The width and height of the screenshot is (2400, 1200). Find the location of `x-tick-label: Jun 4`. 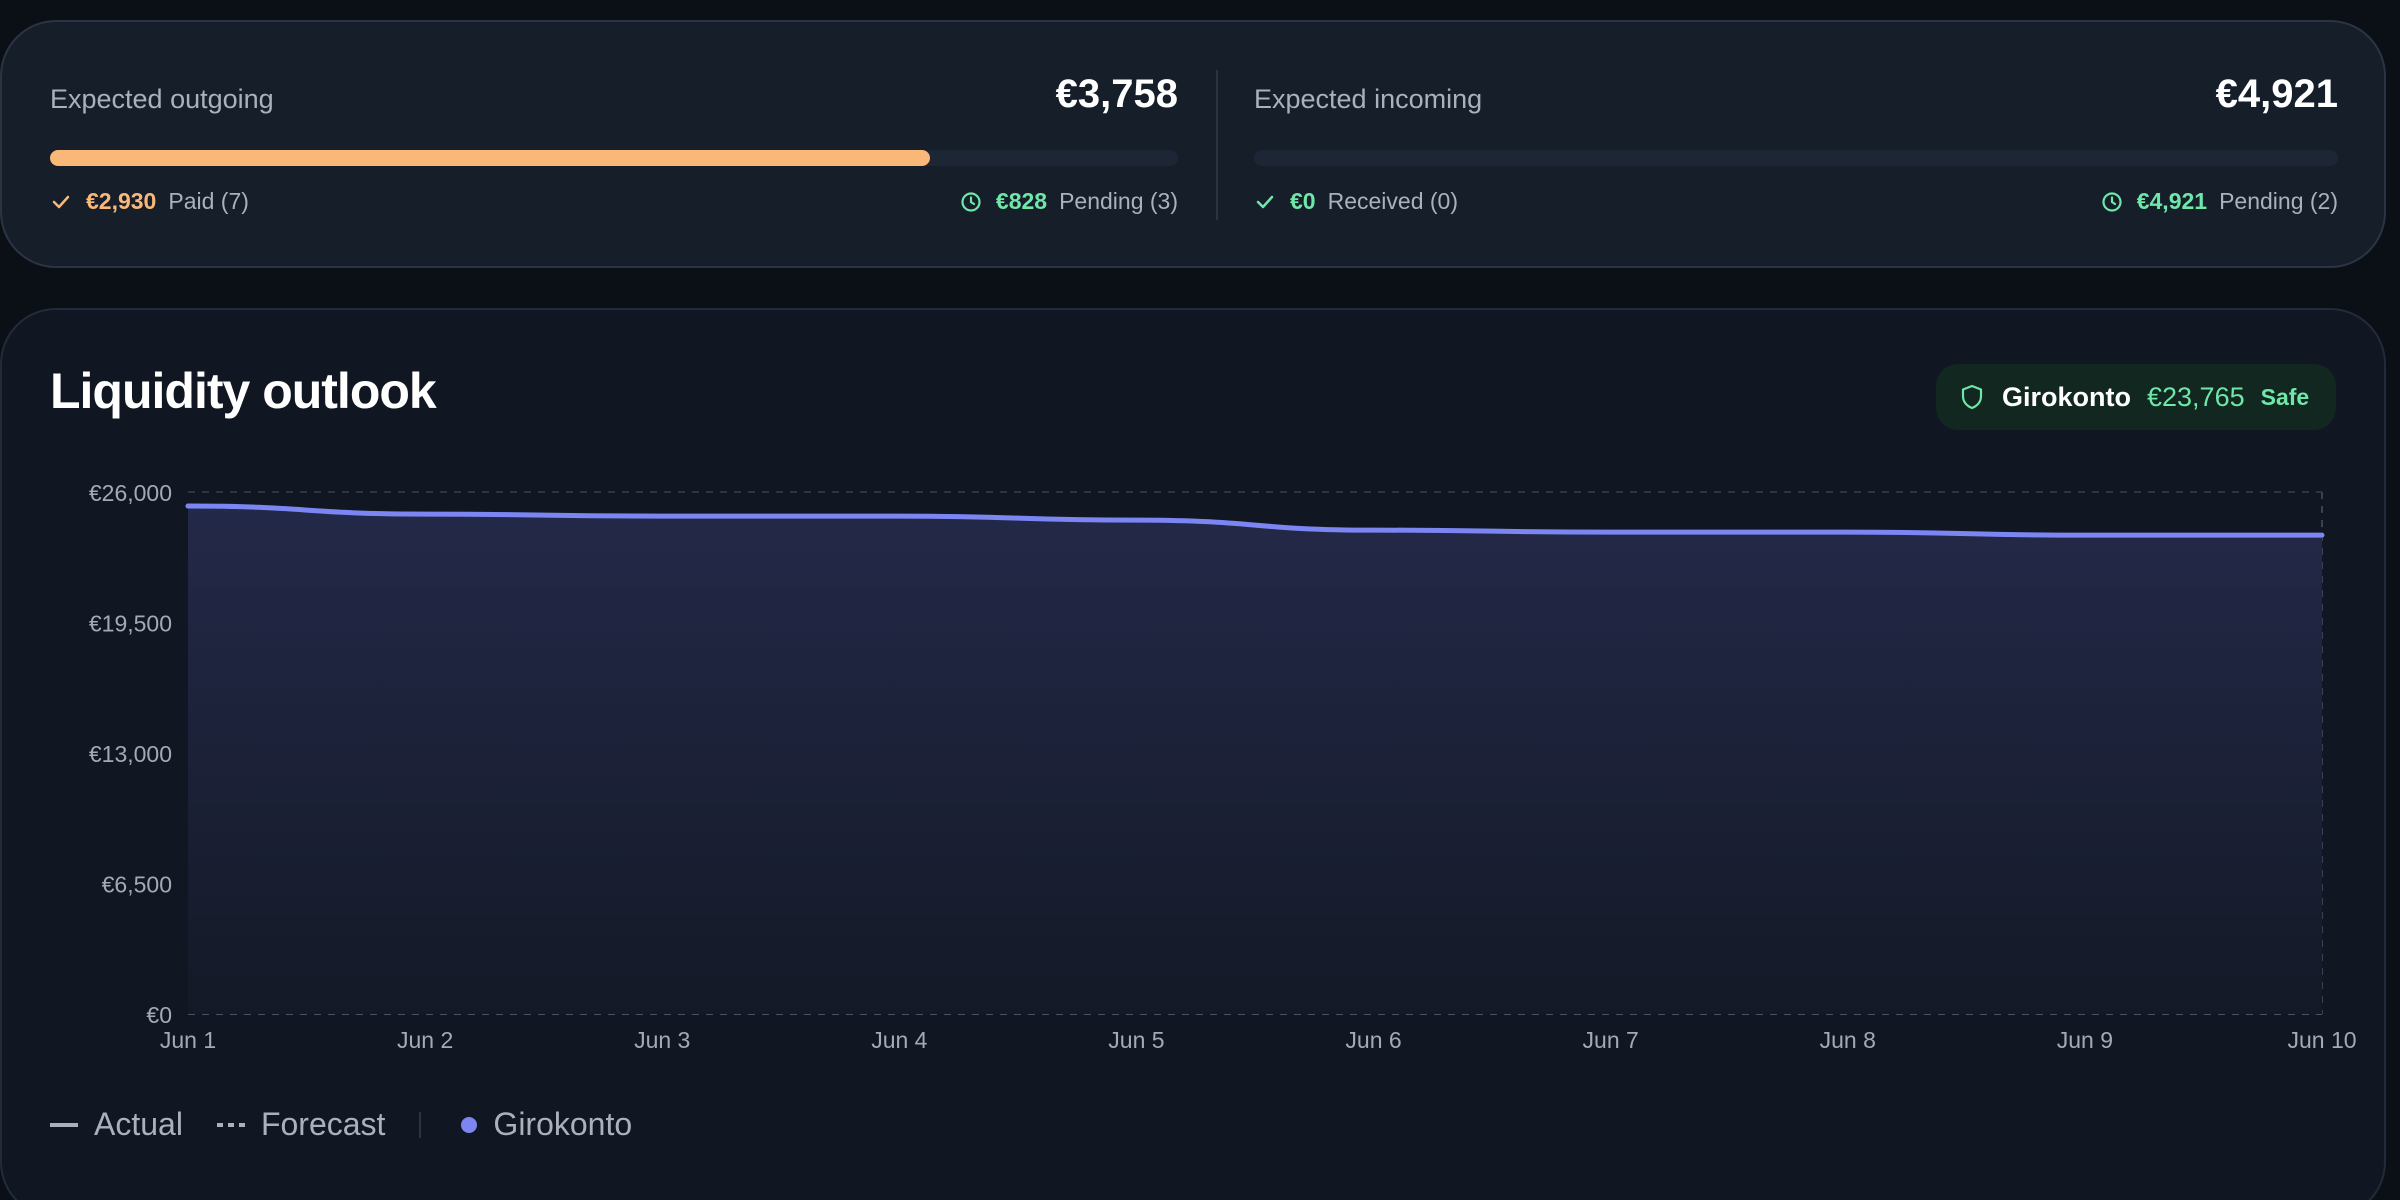

x-tick-label: Jun 4 is located at coordinates (899, 1040).